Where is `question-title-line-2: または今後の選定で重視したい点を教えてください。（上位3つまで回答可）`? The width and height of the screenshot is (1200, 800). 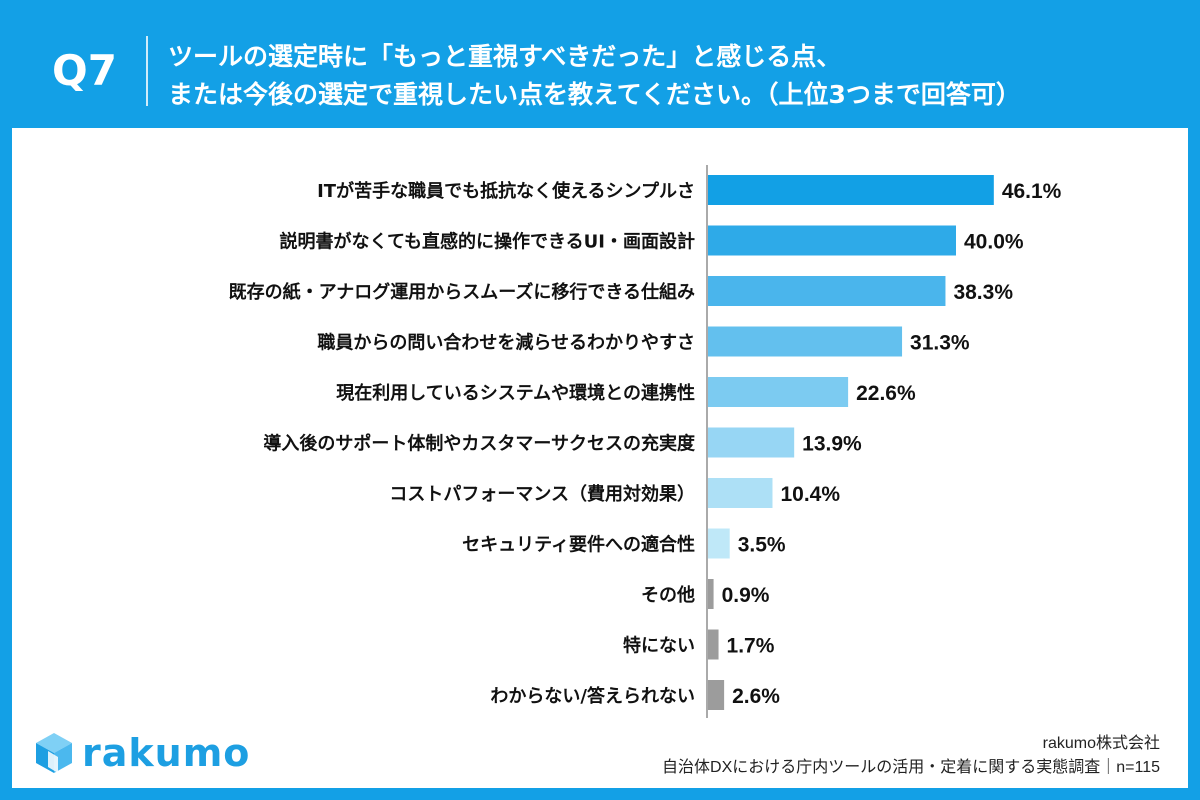
question-title-line-2: または今後の選定で重視したい点を教えてください。（上位3つまで回答可） is located at coordinates (594, 94).